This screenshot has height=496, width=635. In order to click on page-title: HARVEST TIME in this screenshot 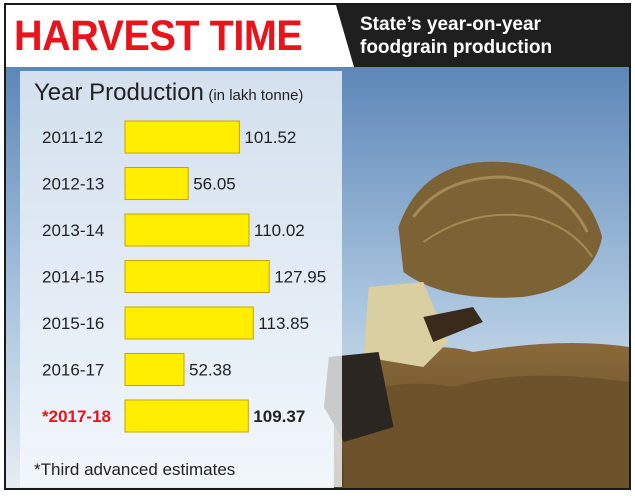, I will do `click(158, 36)`.